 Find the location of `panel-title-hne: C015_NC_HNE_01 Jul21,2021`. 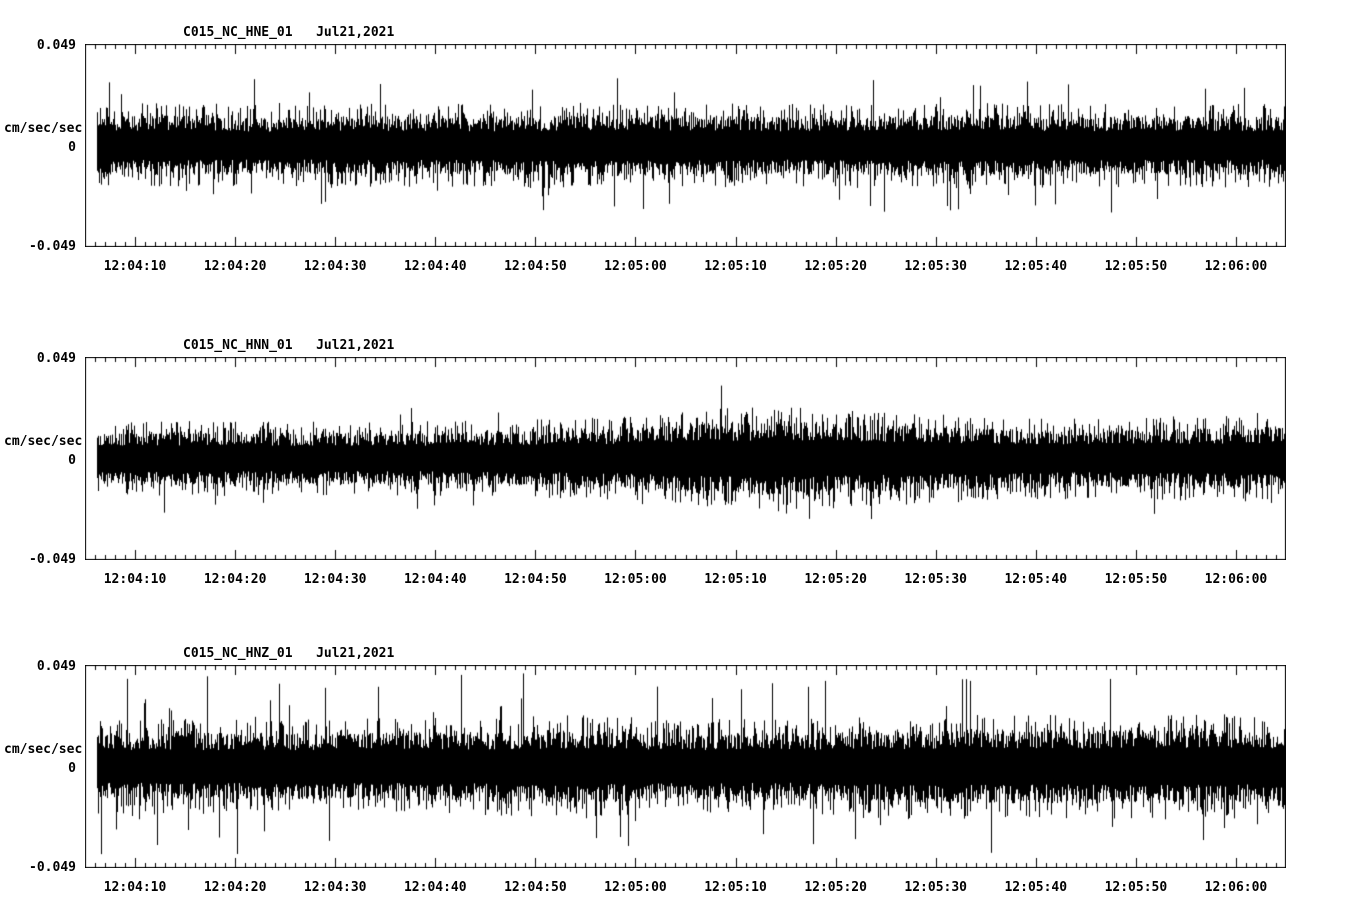

panel-title-hne: C015_NC_HNE_01 Jul21,2021 is located at coordinates (288, 32).